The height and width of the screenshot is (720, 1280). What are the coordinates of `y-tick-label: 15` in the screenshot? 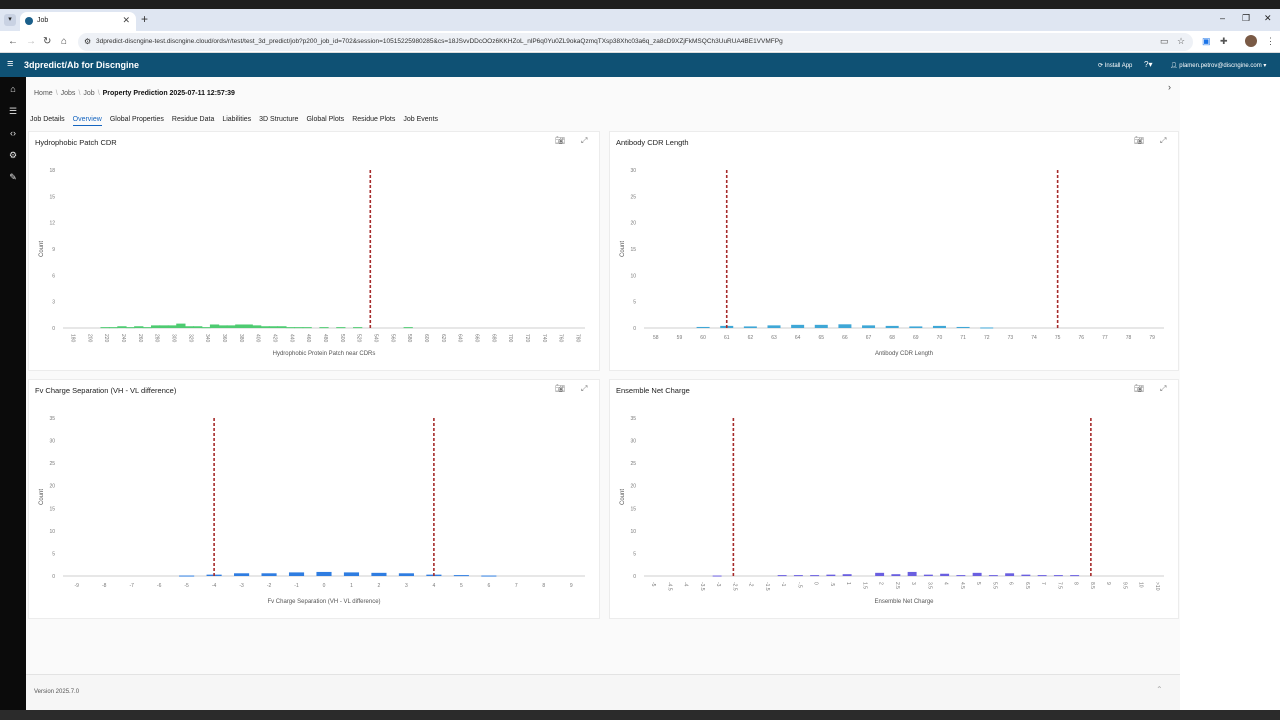 It's located at (52, 197).